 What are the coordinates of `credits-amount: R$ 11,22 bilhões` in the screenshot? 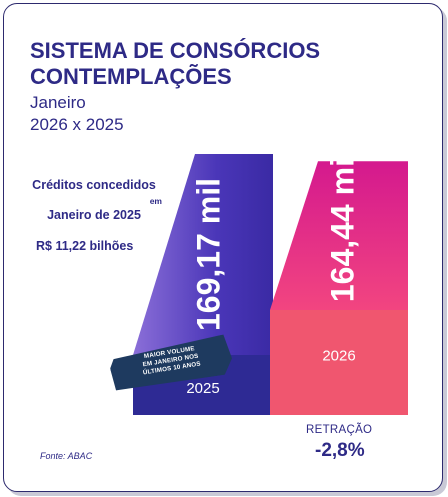 It's located at (85, 246).